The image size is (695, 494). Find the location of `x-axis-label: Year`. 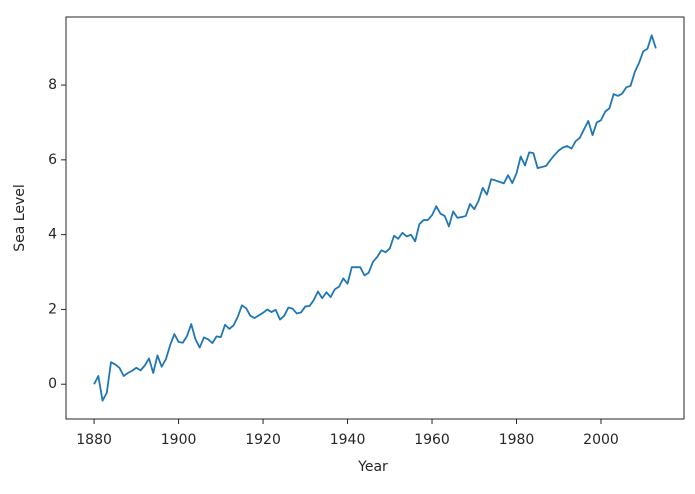

x-axis-label: Year is located at coordinates (372, 467).